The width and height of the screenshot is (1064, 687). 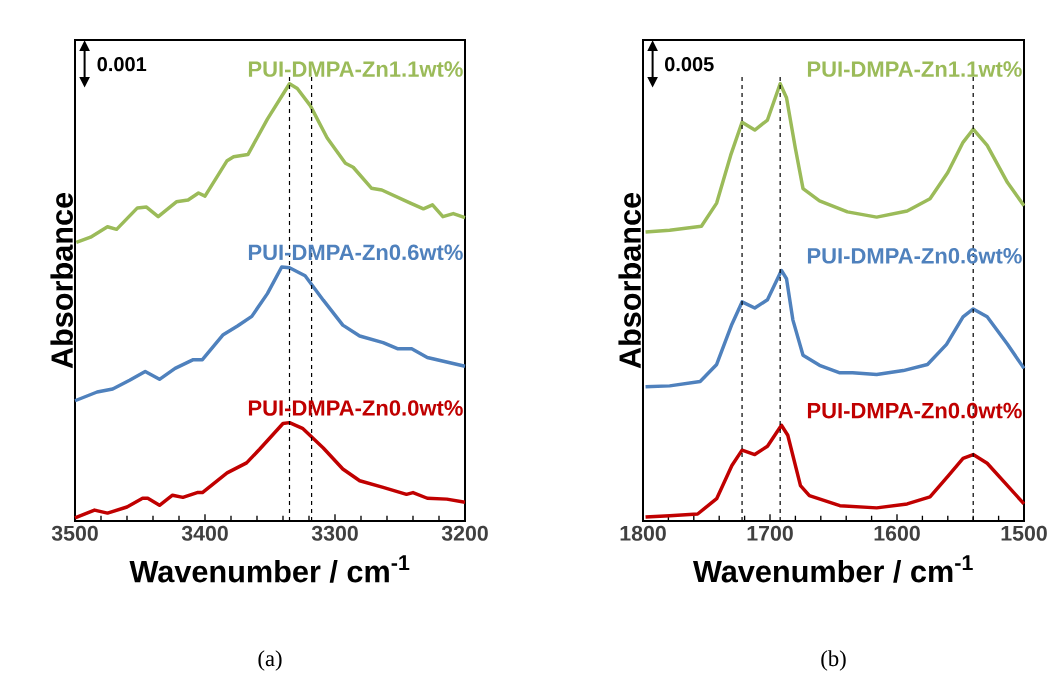 What do you see at coordinates (643, 533) in the screenshot?
I see `x-tick-label: 1800` at bounding box center [643, 533].